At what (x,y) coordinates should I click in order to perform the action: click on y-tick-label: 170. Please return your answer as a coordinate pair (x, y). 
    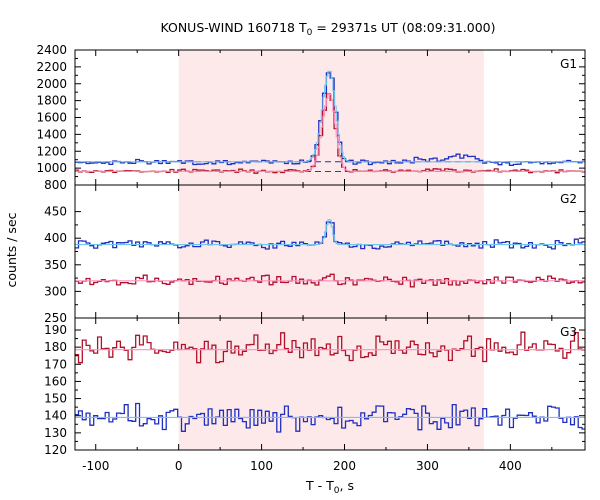
    Looking at the image, I should click on (55, 364).